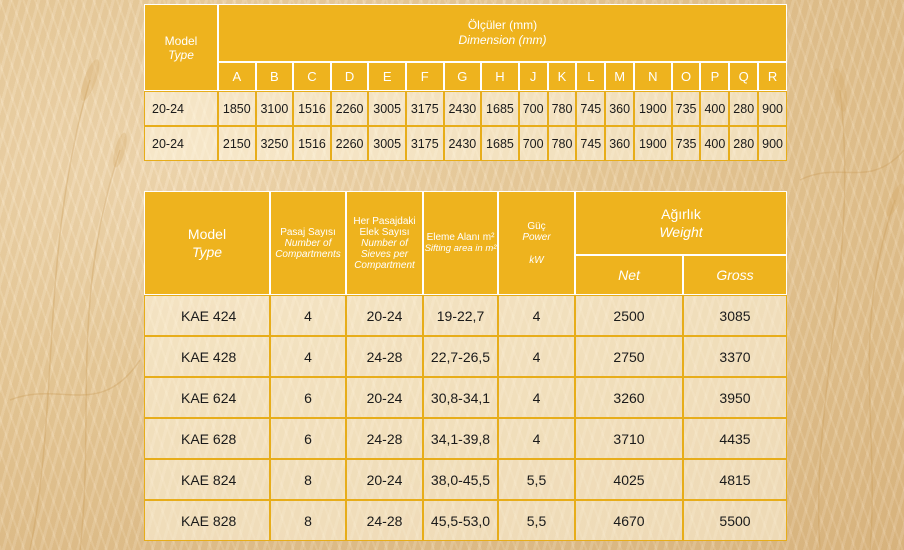  I want to click on alan-cell: 19-22,7, so click(460, 315).